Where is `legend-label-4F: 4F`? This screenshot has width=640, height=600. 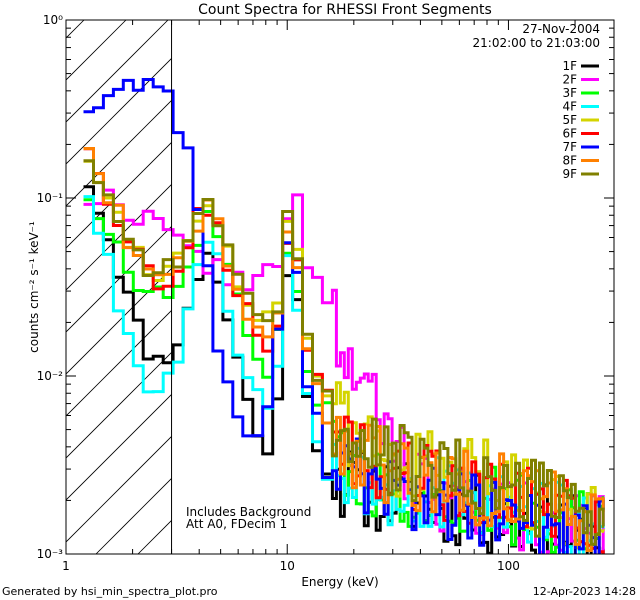 legend-label-4F: 4F is located at coordinates (569, 107).